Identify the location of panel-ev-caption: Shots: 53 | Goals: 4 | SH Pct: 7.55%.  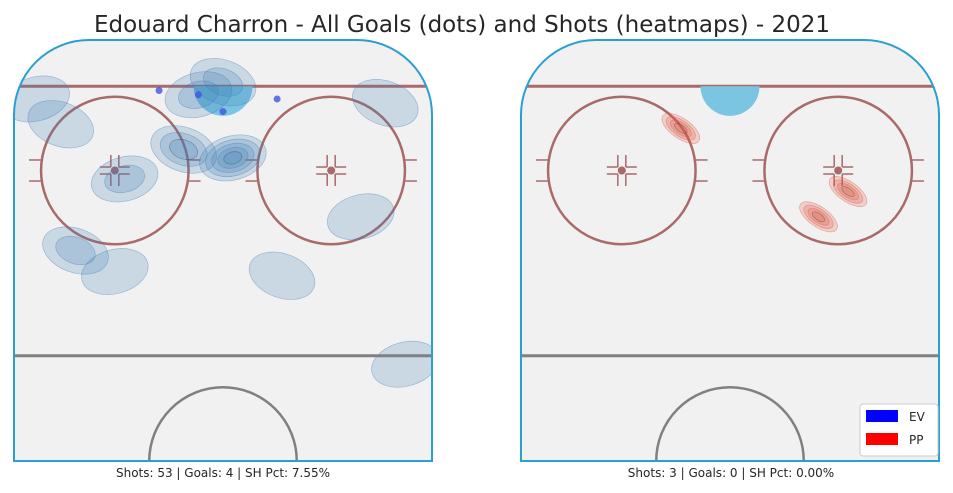
(223, 473).